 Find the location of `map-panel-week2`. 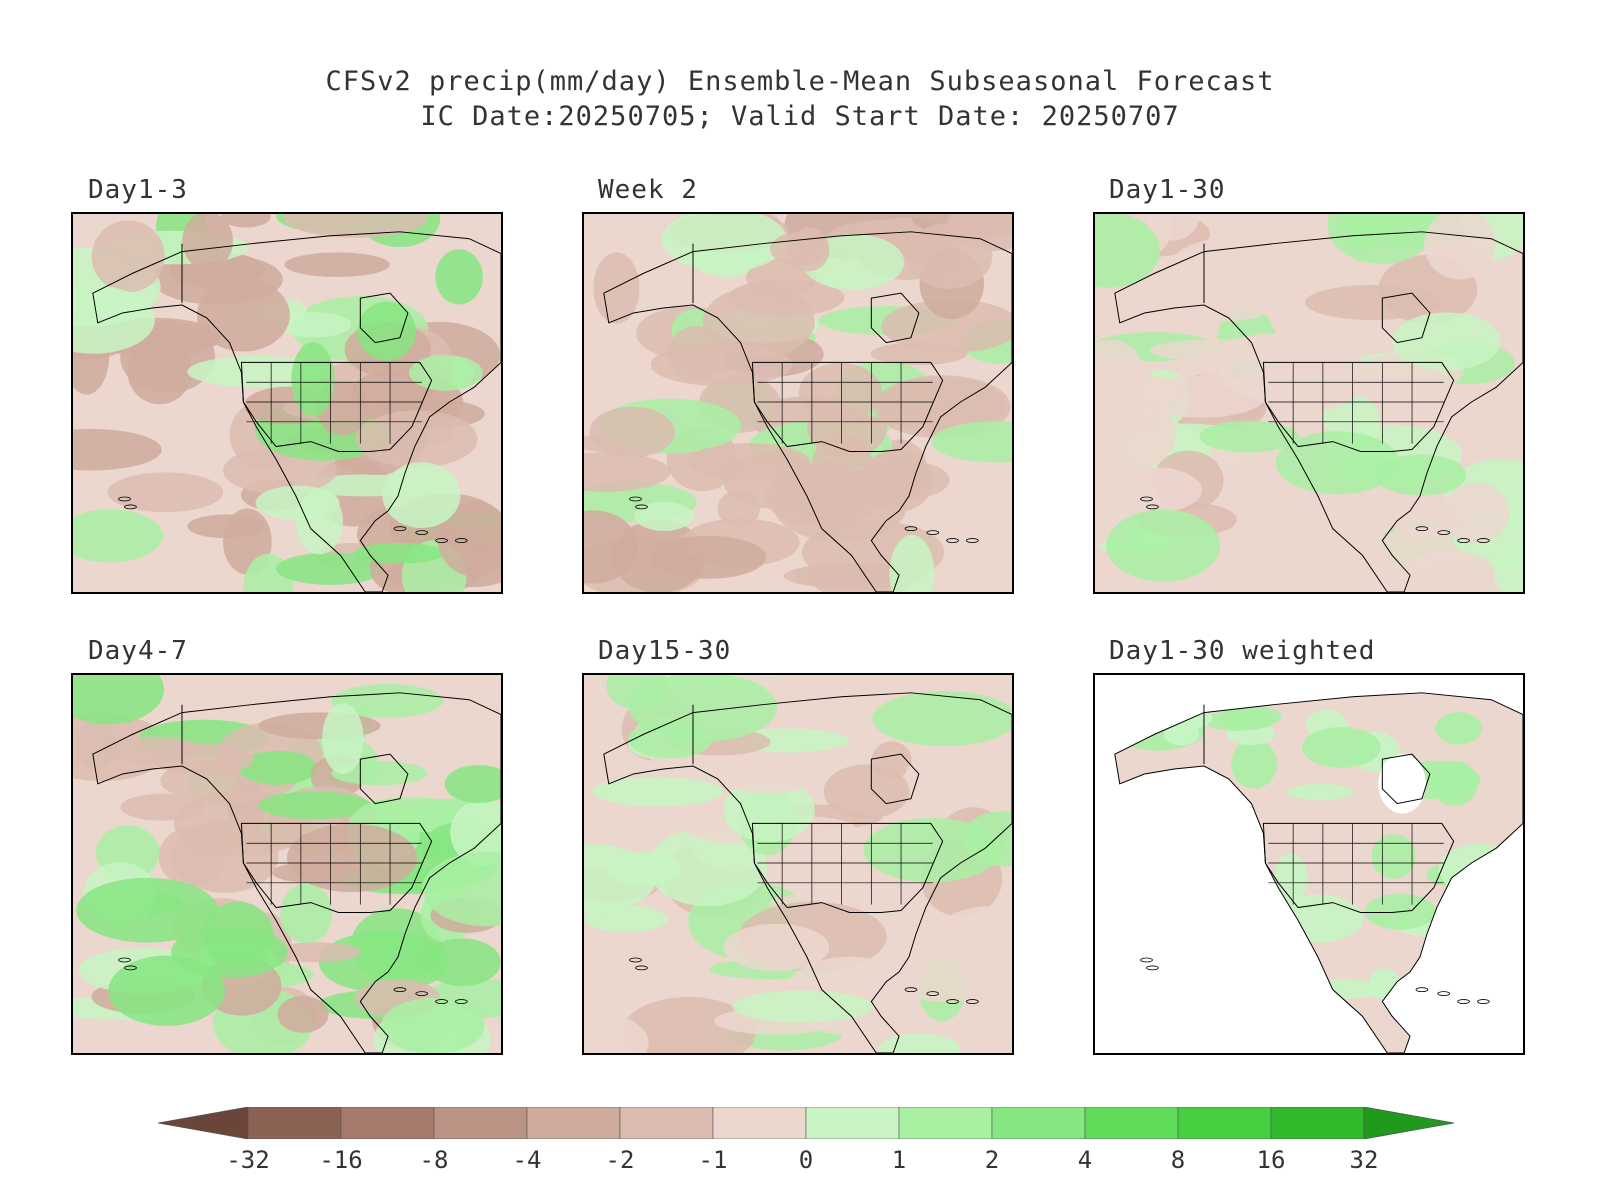

map-panel-week2 is located at coordinates (798, 403).